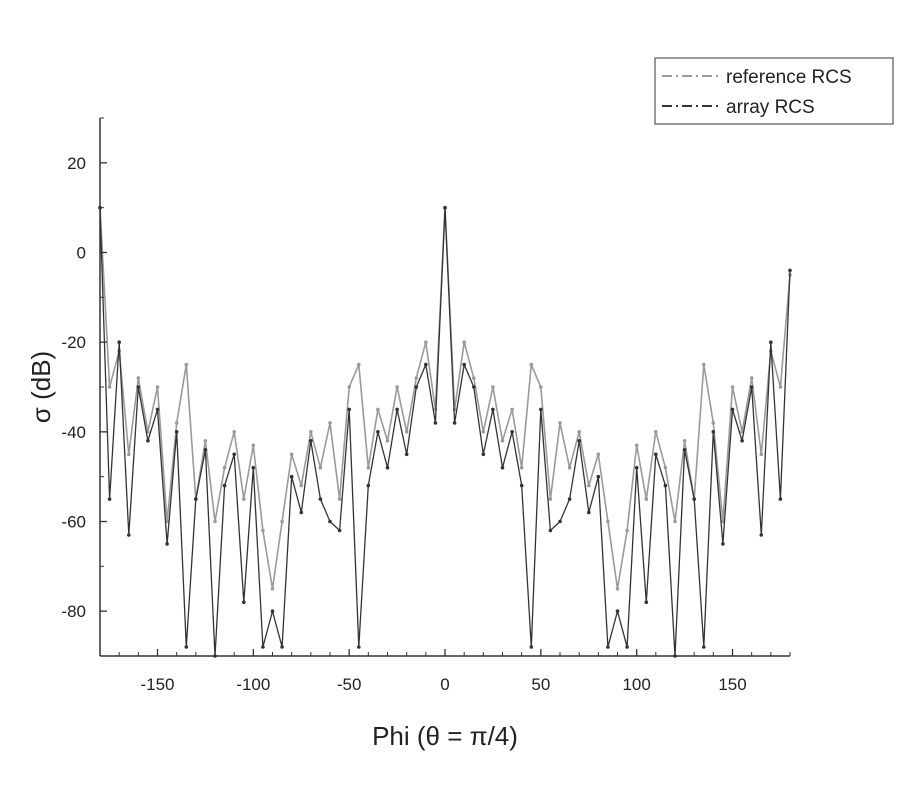 The height and width of the screenshot is (800, 900). I want to click on y-tick-label: -80, so click(73, 611).